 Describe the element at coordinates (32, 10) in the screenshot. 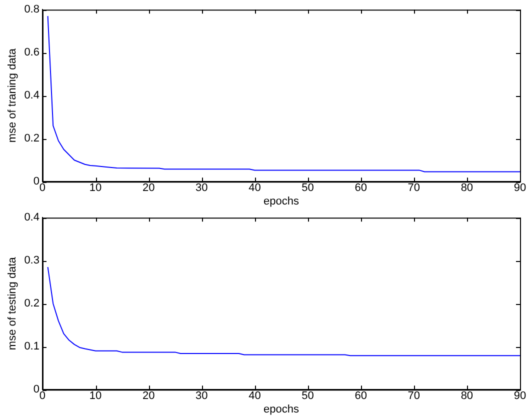

I see `y-tick-label: 0.8` at that location.